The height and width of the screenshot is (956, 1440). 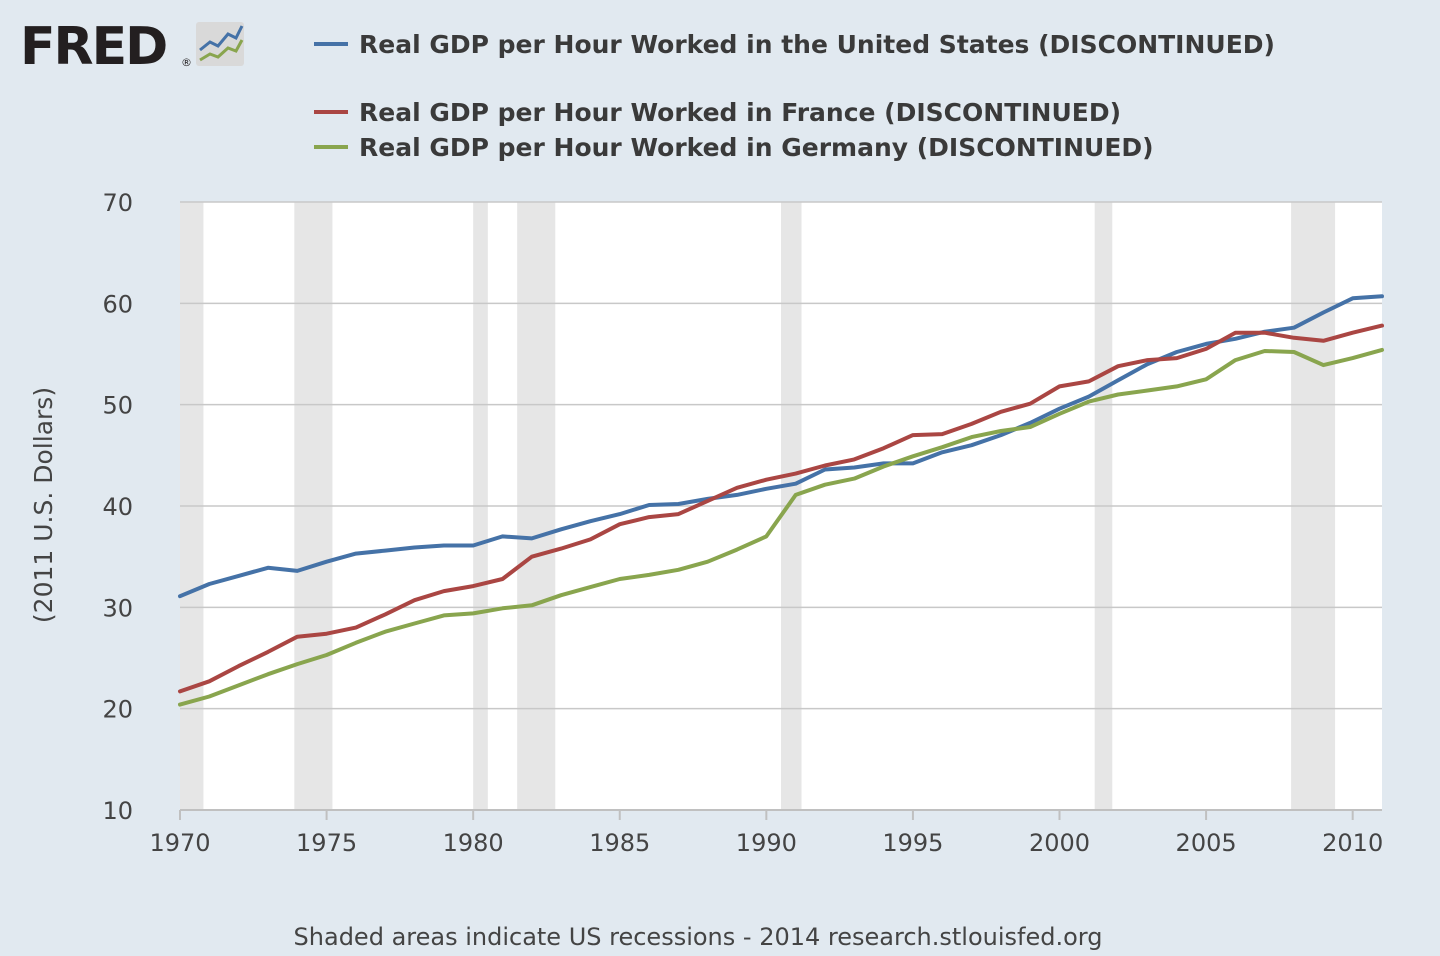 I want to click on x-tick-label: 2005, so click(x=1206, y=843).